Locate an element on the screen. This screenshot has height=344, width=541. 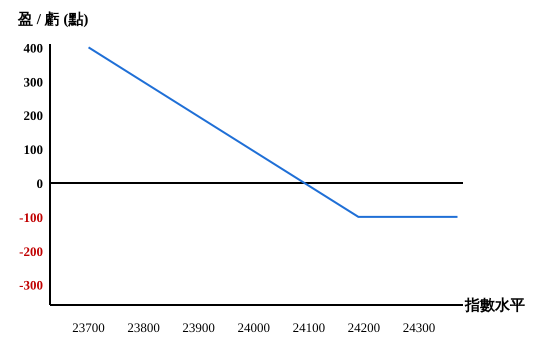
y-tick-label: 200 is located at coordinates (33, 116).